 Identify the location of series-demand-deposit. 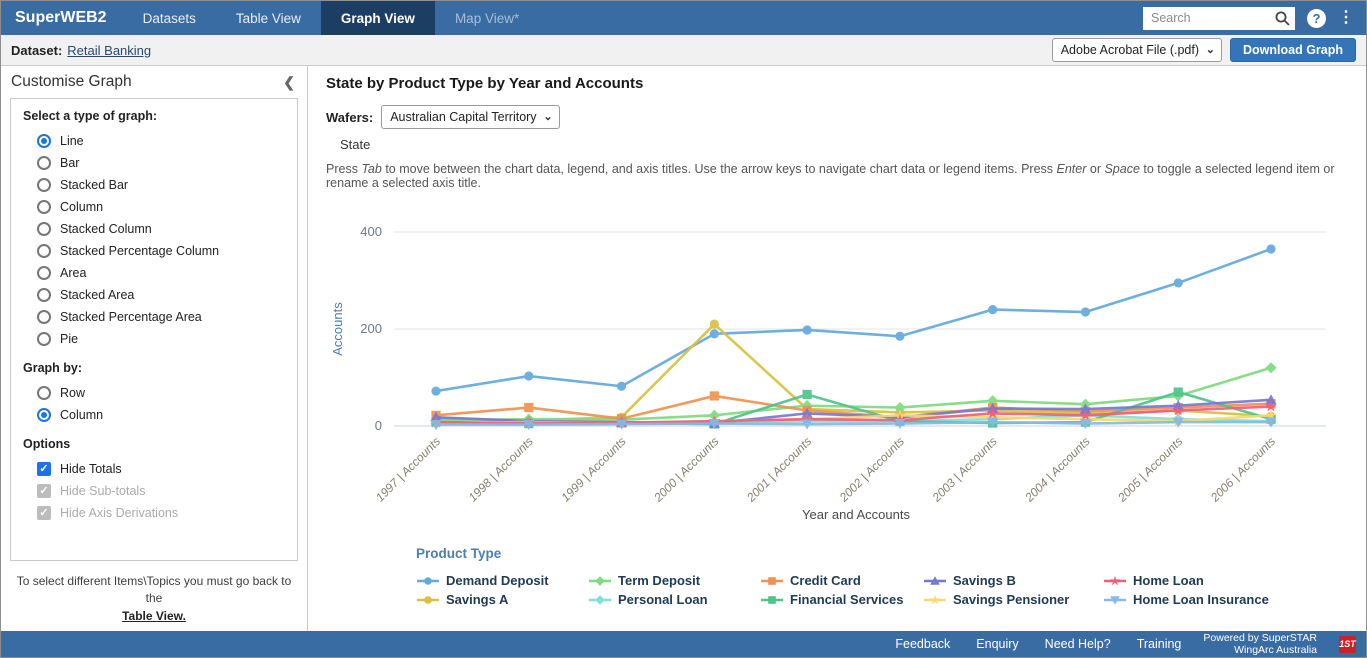
(853, 320).